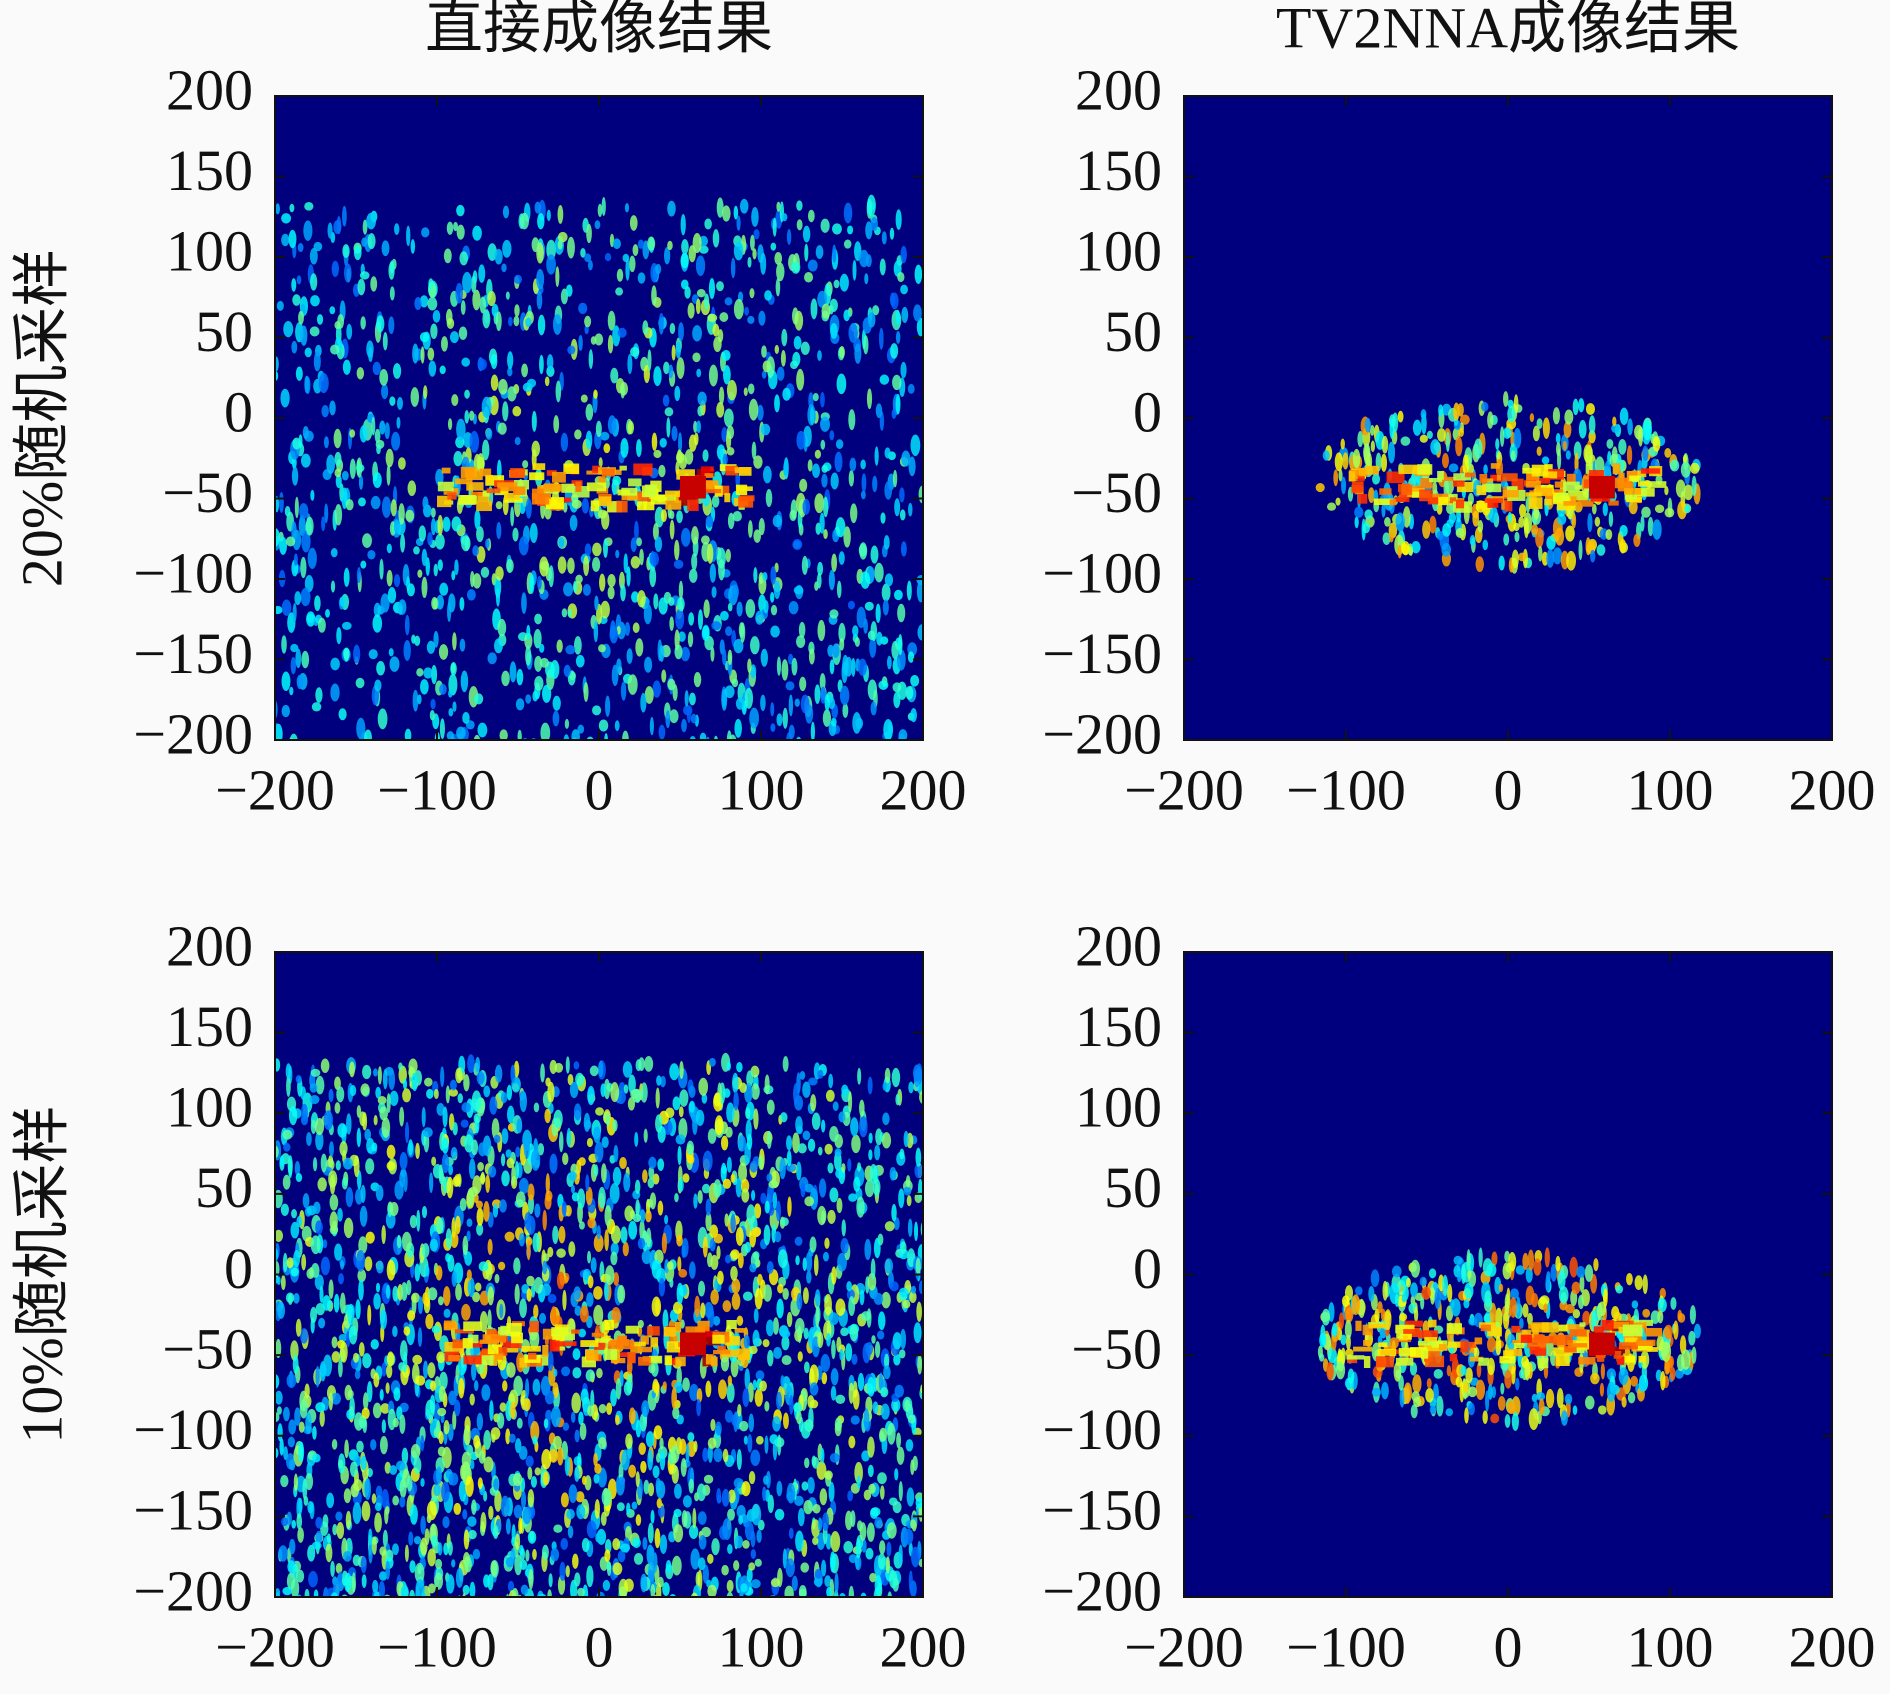  I want to click on y-tick-label: 100, so click(1118, 250).